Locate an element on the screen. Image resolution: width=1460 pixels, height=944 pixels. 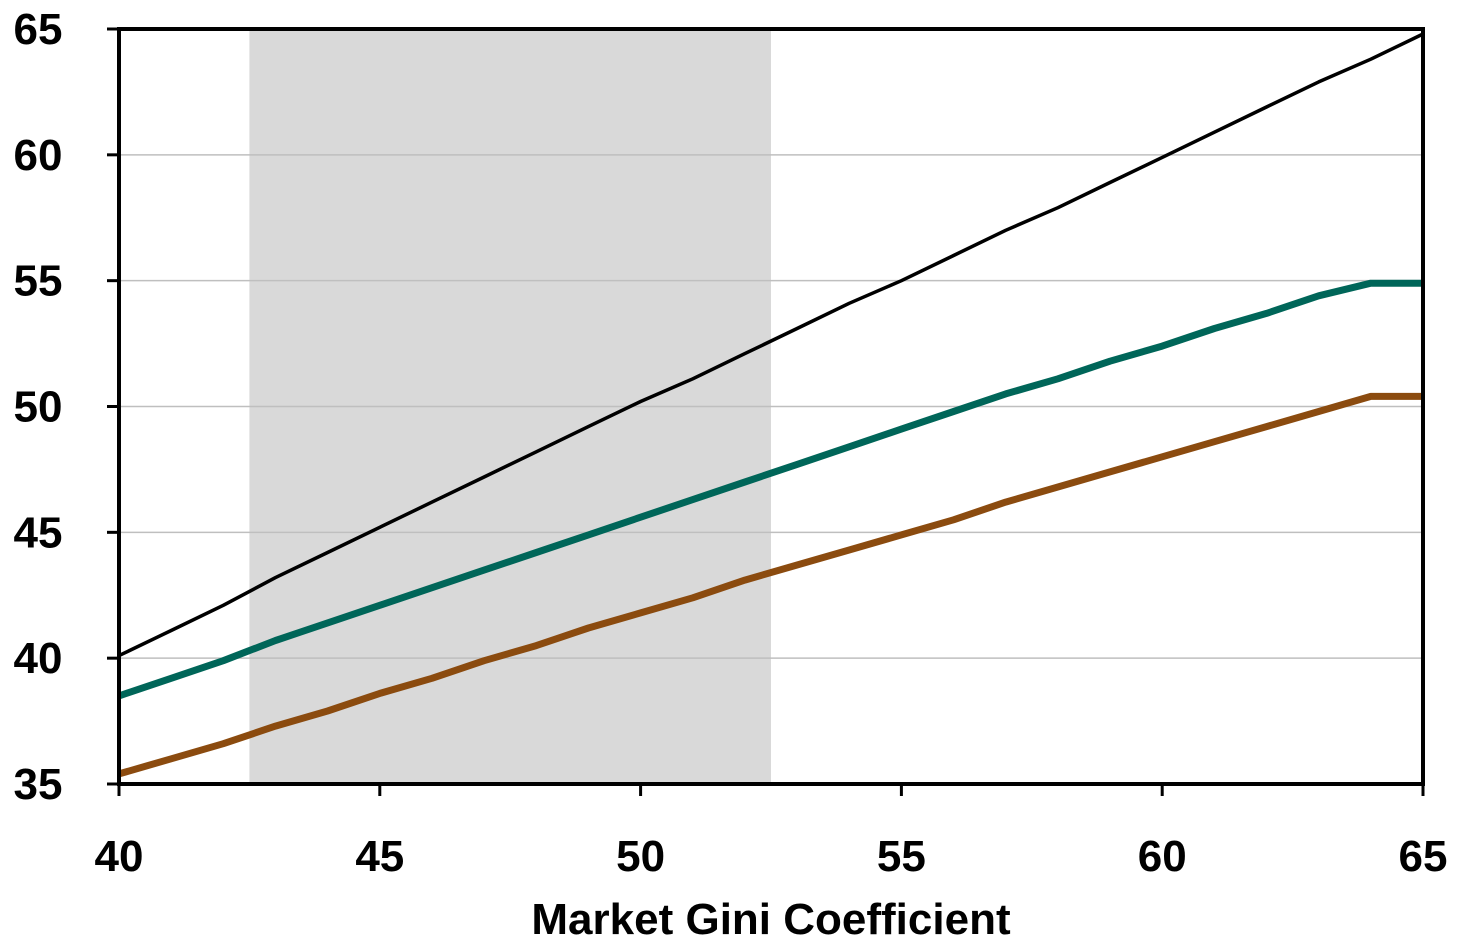
y-tick-label-45: 45 is located at coordinates (38, 532).